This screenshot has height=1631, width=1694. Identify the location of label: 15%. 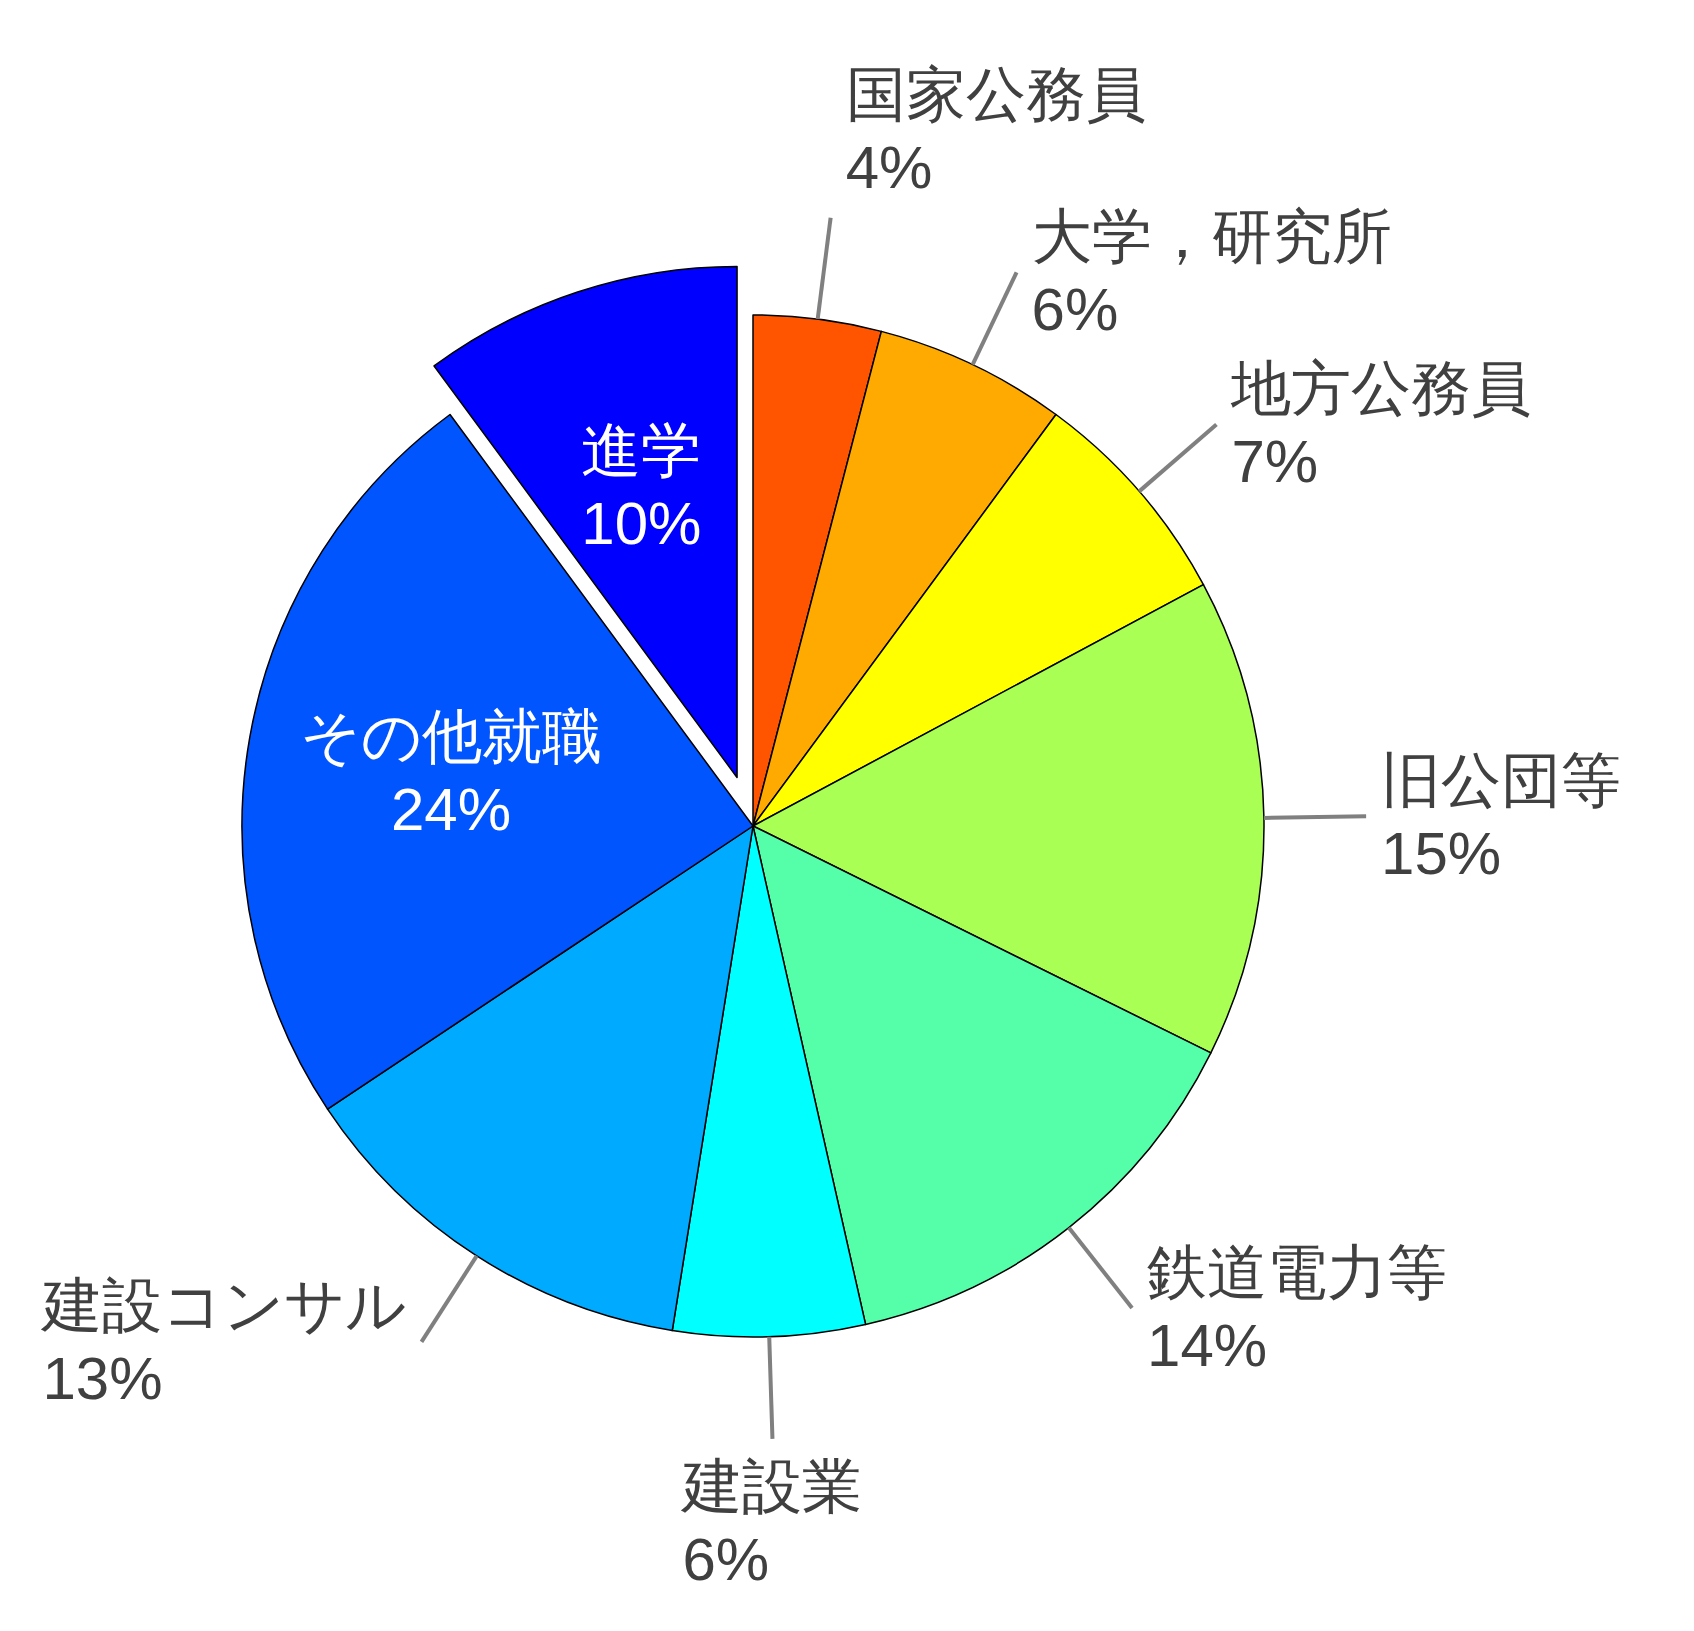
(1441, 853).